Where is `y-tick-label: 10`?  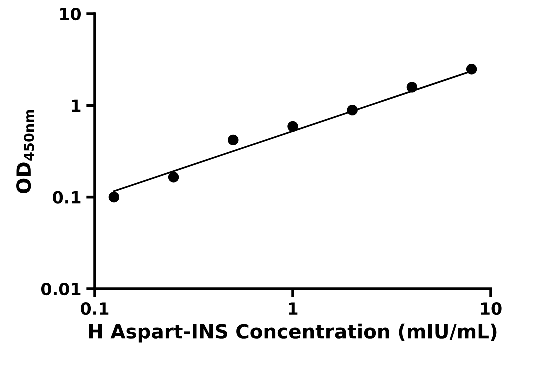
y-tick-label: 10 is located at coordinates (71, 14).